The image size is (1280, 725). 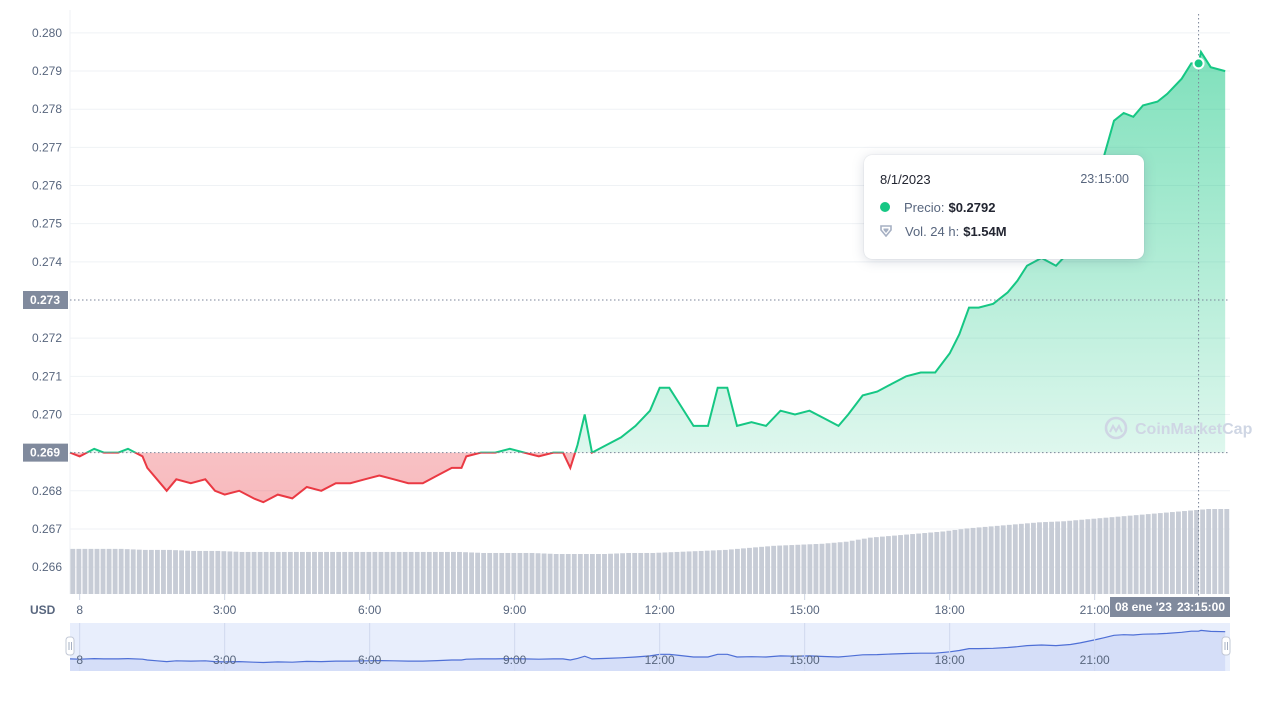 I want to click on navigator-right-handle, so click(x=1226, y=646).